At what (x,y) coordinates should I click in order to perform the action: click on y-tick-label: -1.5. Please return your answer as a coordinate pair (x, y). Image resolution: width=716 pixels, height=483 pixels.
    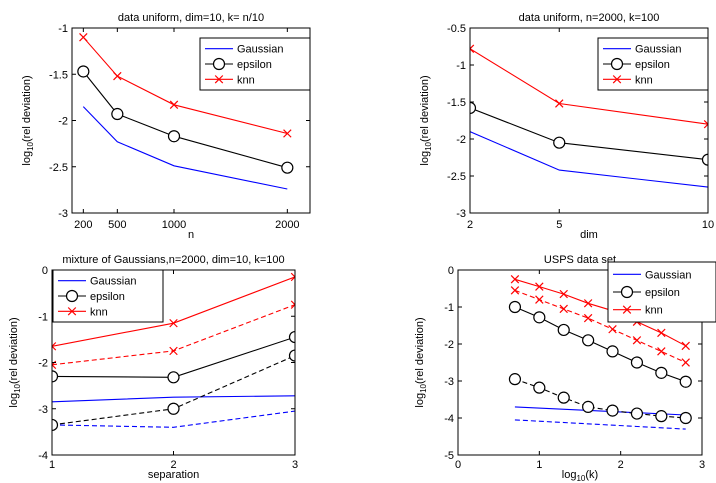
    Looking at the image, I should click on (456, 103).